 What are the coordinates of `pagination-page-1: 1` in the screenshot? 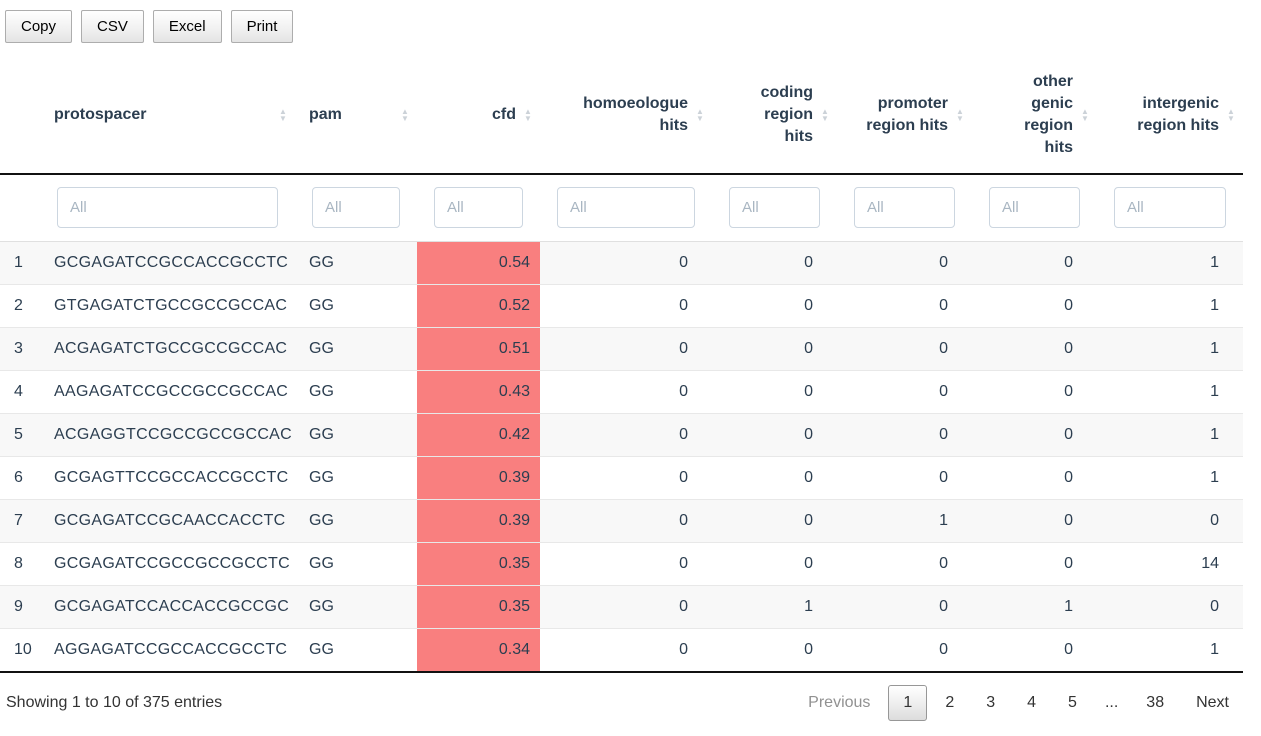 It's located at (908, 703).